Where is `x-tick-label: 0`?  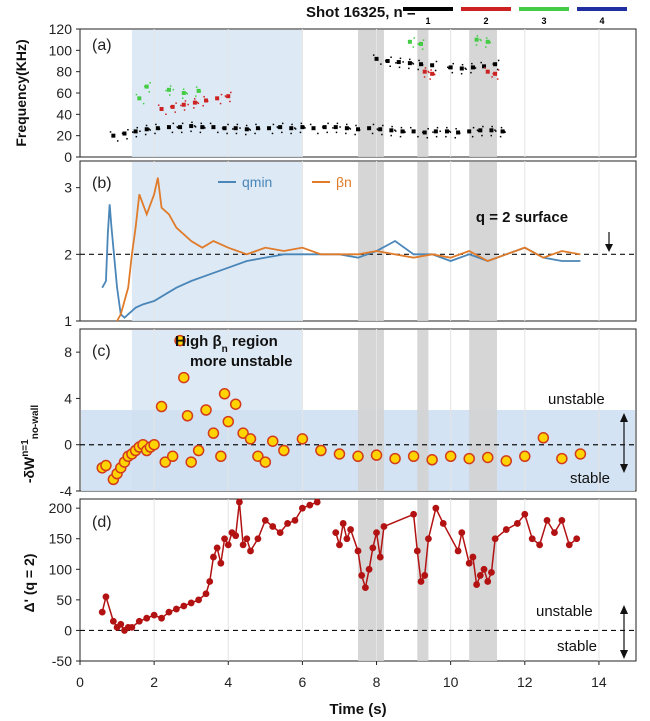 x-tick-label: 0 is located at coordinates (80, 682).